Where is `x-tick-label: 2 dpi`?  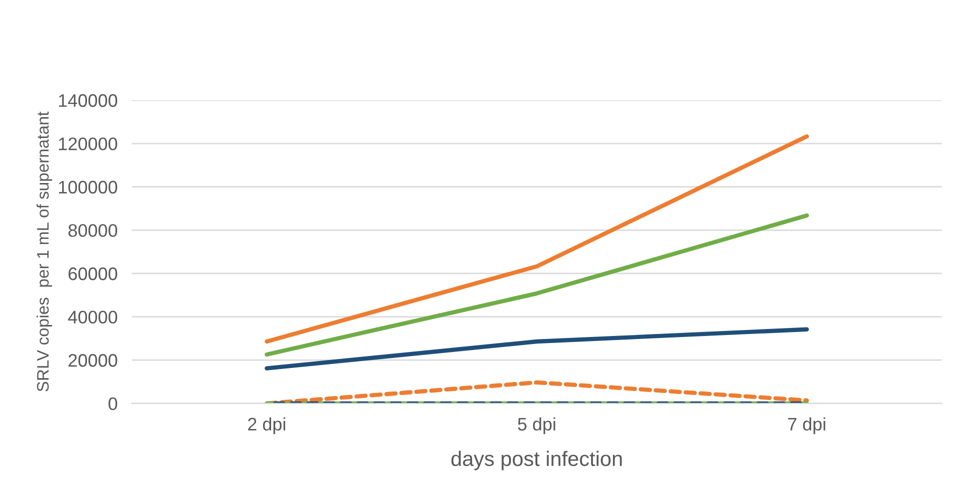
x-tick-label: 2 dpi is located at coordinates (267, 425).